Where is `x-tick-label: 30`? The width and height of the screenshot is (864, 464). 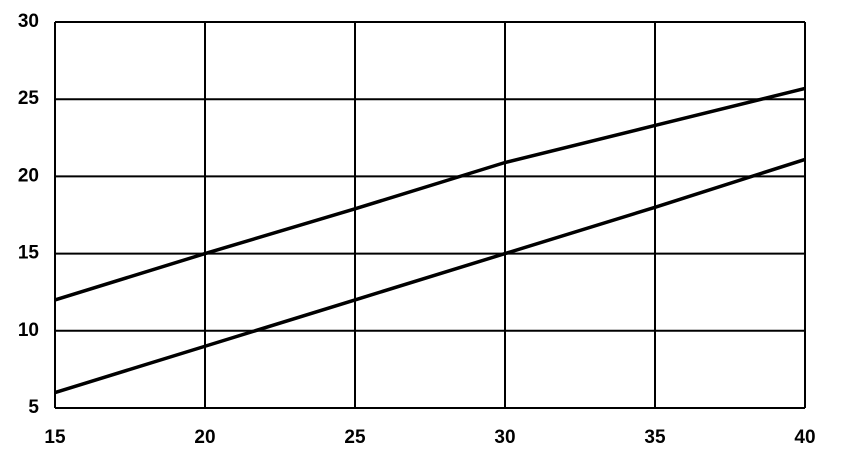
x-tick-label: 30 is located at coordinates (504, 437).